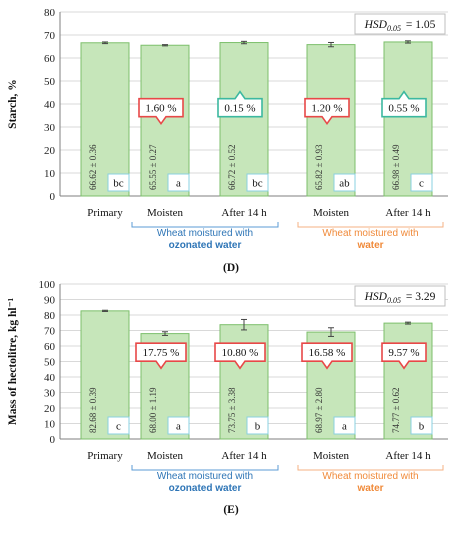 The height and width of the screenshot is (550, 462). I want to click on bar-value-label: 65.82 ± 0.93, so click(319, 167).